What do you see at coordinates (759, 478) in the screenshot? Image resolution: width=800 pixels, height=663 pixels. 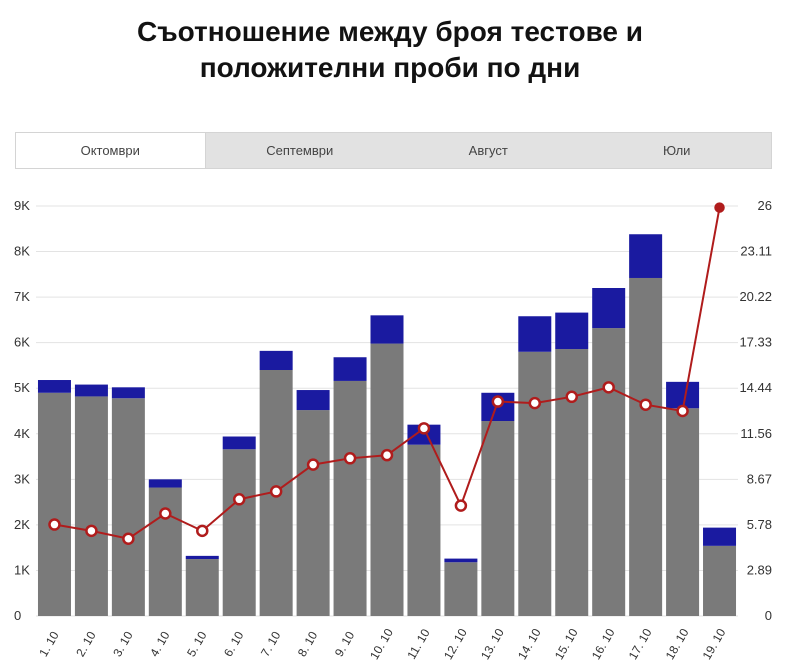 I see `y-right-tick-label: 8.67` at bounding box center [759, 478].